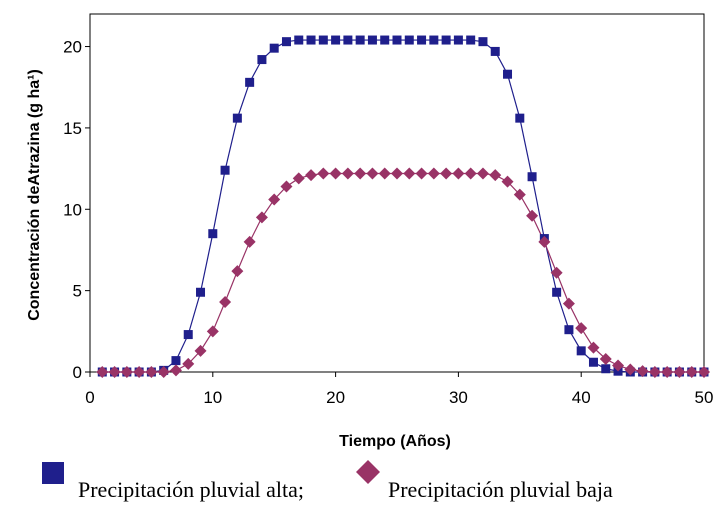 This screenshot has width=717, height=506. I want to click on y-tick-label: 15, so click(72, 128).